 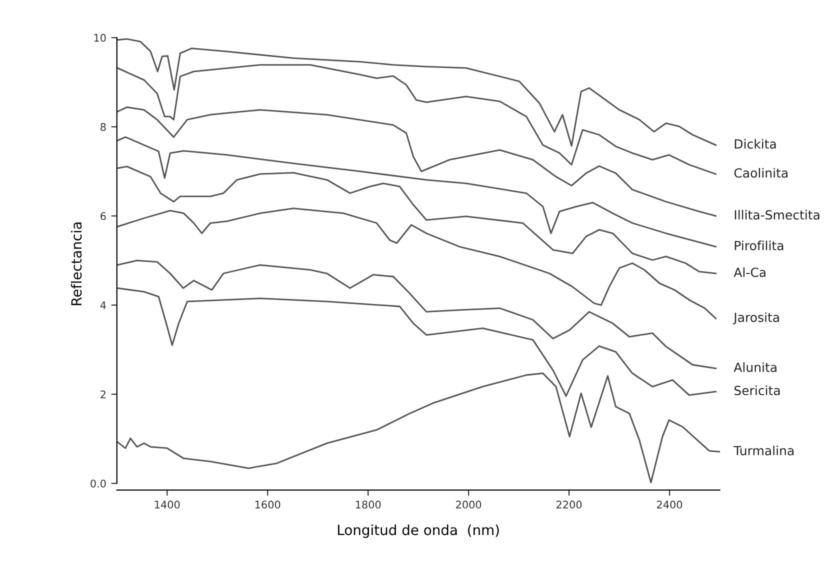 What do you see at coordinates (759, 245) in the screenshot?
I see `series-label: Pirofilita` at bounding box center [759, 245].